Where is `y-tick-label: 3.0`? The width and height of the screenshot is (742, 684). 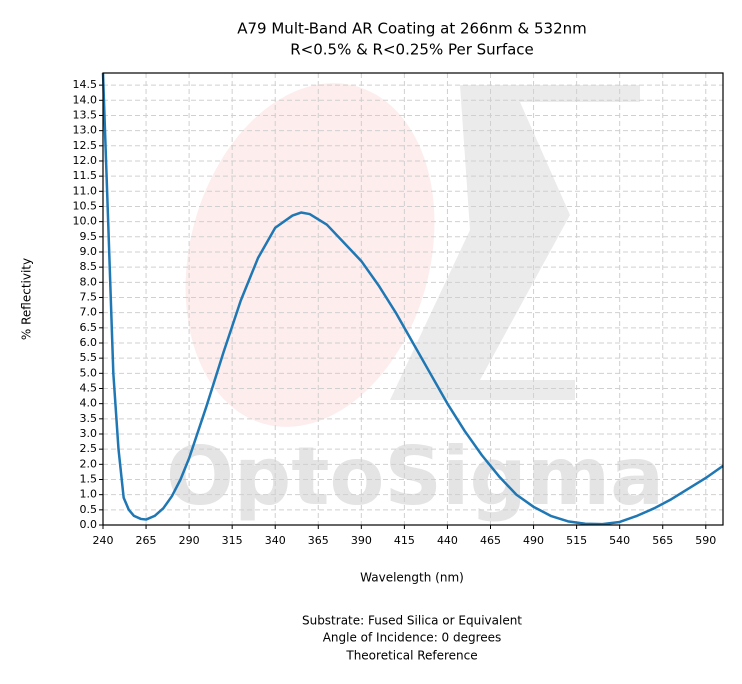
y-tick-label: 3.0 is located at coordinates (89, 433).